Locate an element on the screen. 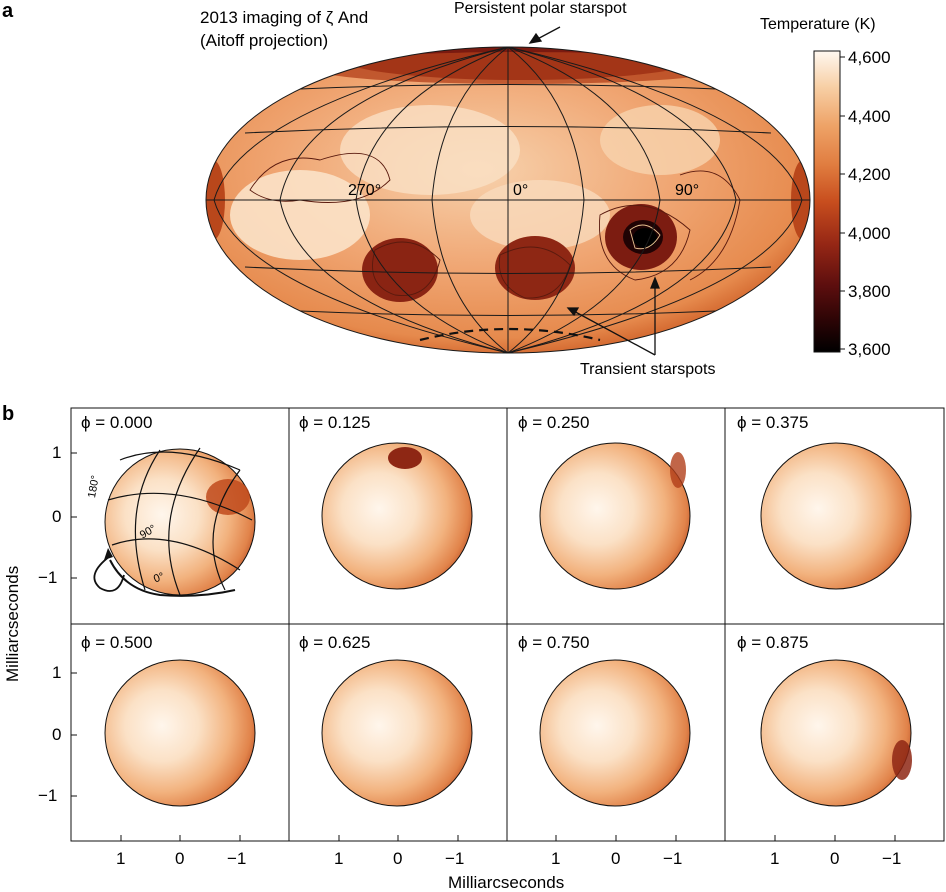 The image size is (946, 892). phase-label: ϕ = 0.500 is located at coordinates (117, 642).